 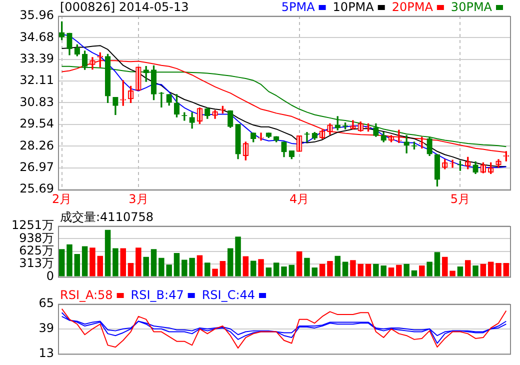 What do you see at coordinates (37, 167) in the screenshot?
I see `y-tick-label: 26.97` at bounding box center [37, 167].